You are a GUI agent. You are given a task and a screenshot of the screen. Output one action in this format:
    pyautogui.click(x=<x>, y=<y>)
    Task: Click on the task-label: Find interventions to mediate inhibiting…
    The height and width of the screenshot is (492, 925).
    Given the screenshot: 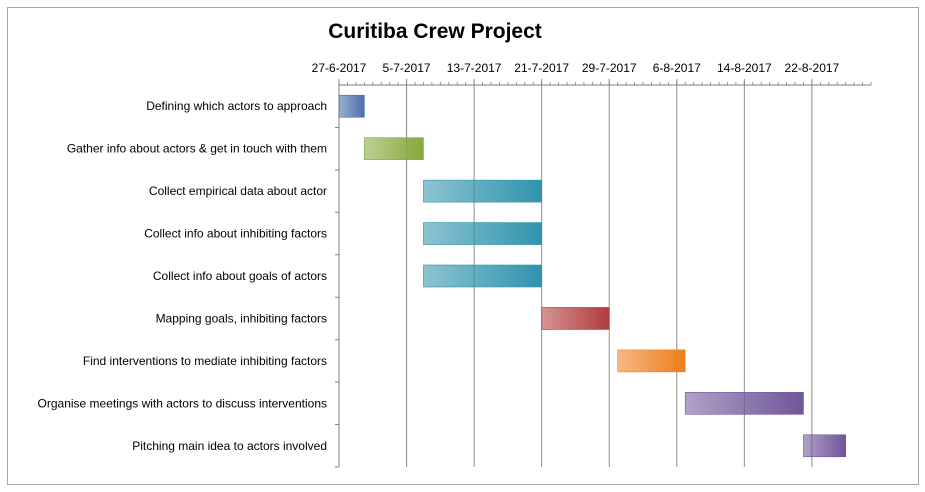 What is the action you would take?
    pyautogui.click(x=205, y=361)
    